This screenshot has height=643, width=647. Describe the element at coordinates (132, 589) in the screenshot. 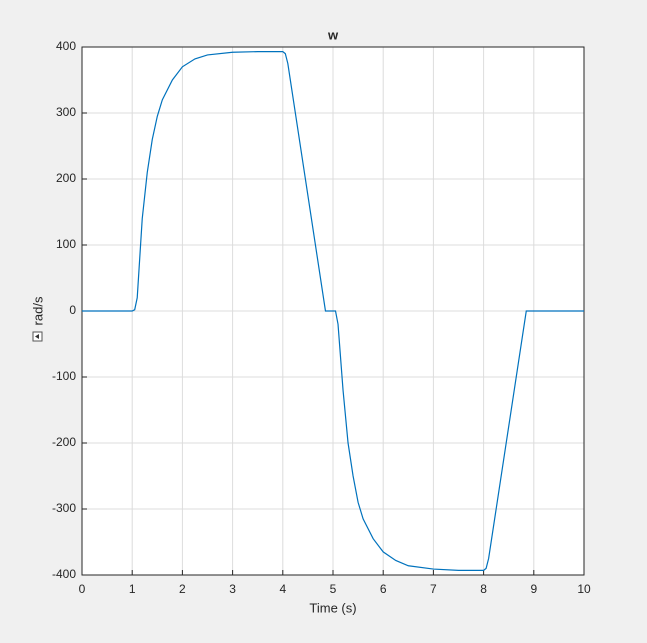

I see `x-tick-label: 1` at that location.